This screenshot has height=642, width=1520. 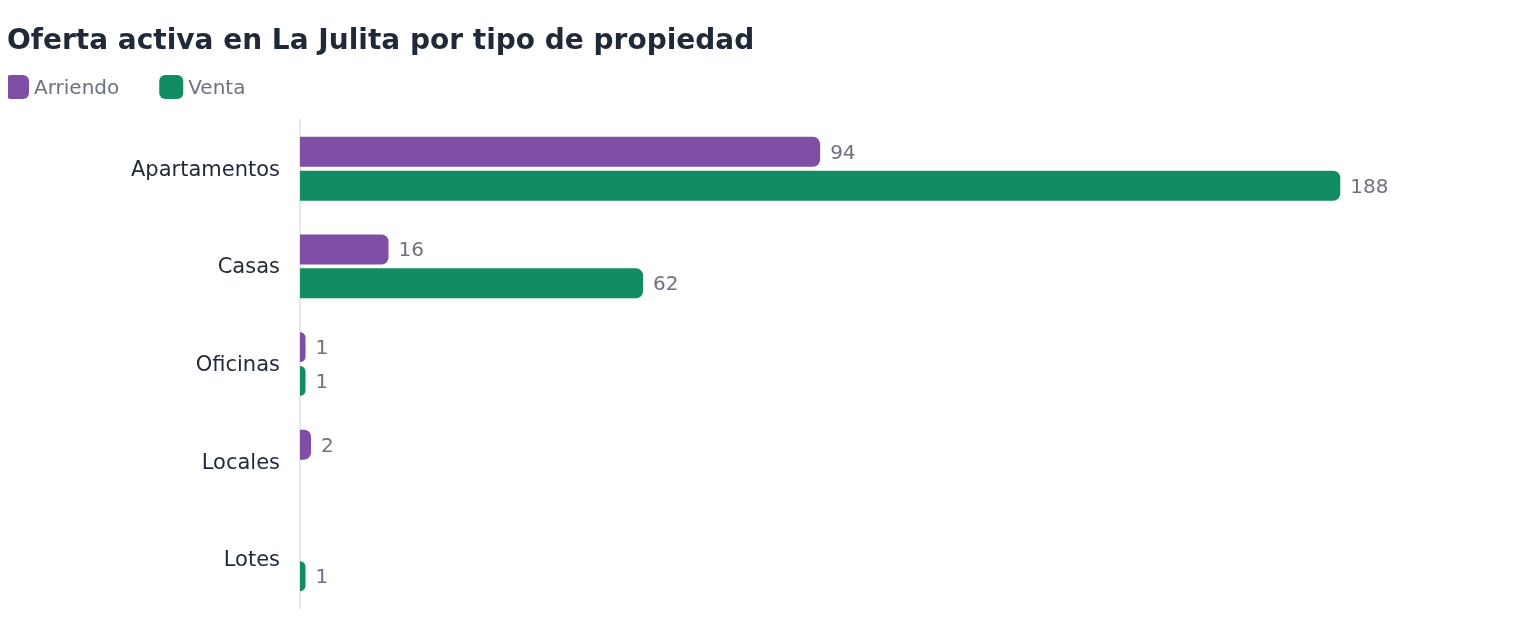 I want to click on y-tick-label: Lotes, so click(x=251, y=559).